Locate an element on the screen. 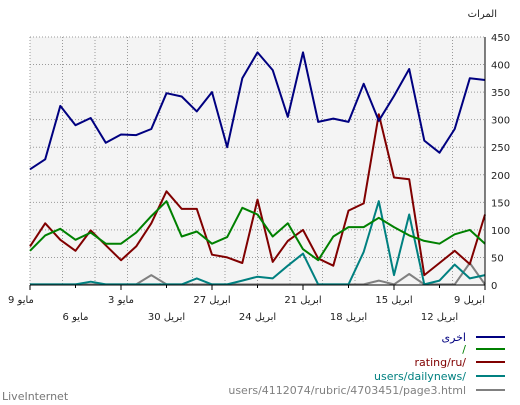 Image resolution: width=520 pixels, height=405 pixels. legend-entry: / is located at coordinates (464, 349).